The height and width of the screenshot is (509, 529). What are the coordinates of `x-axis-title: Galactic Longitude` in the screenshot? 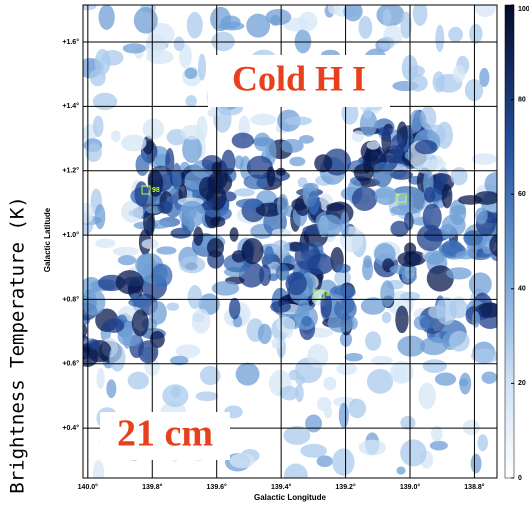 It's located at (290, 497).